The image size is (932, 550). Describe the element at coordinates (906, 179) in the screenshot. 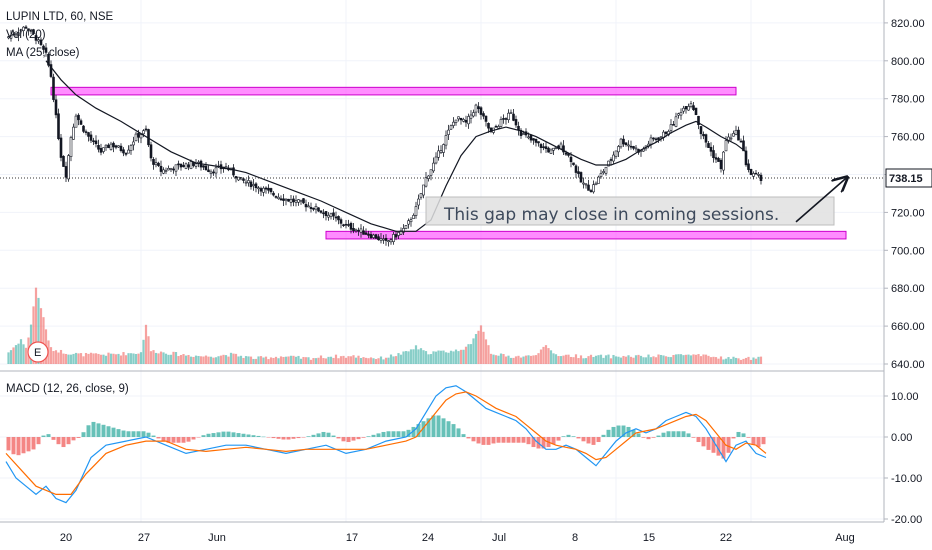

I see `last-price-label: 738.15` at that location.